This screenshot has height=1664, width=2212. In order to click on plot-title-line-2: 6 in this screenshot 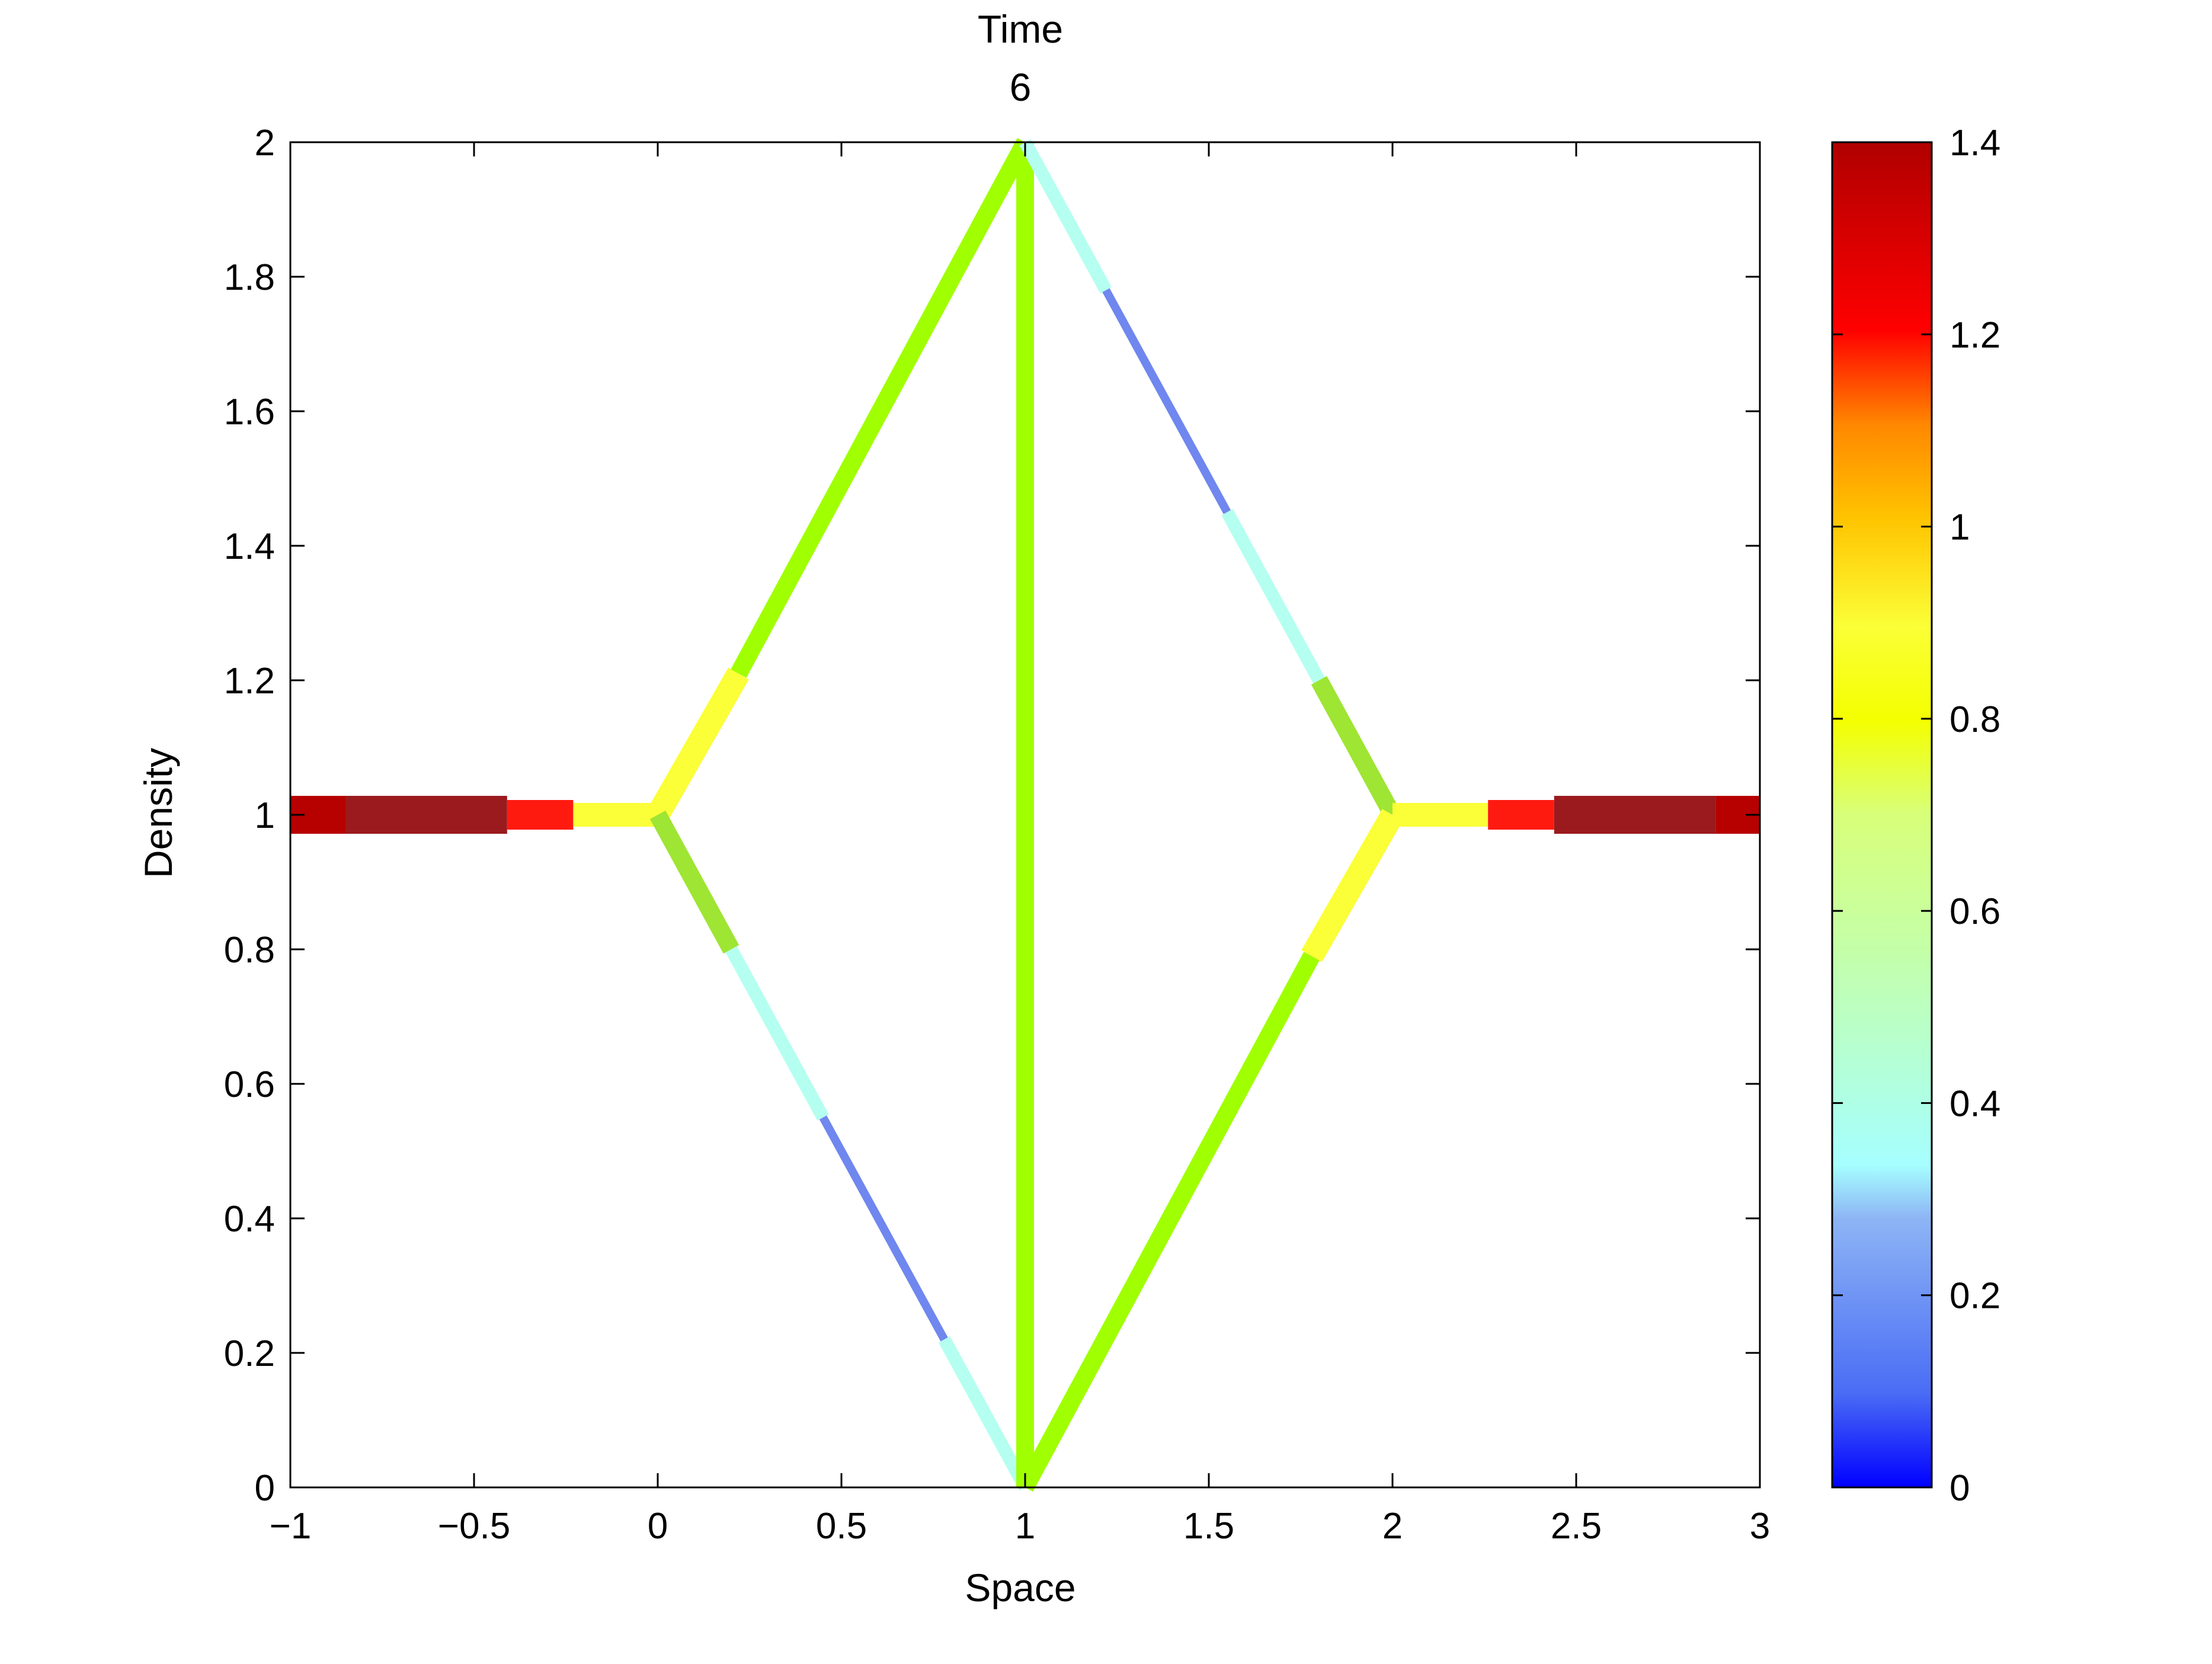, I will do `click(1021, 87)`.